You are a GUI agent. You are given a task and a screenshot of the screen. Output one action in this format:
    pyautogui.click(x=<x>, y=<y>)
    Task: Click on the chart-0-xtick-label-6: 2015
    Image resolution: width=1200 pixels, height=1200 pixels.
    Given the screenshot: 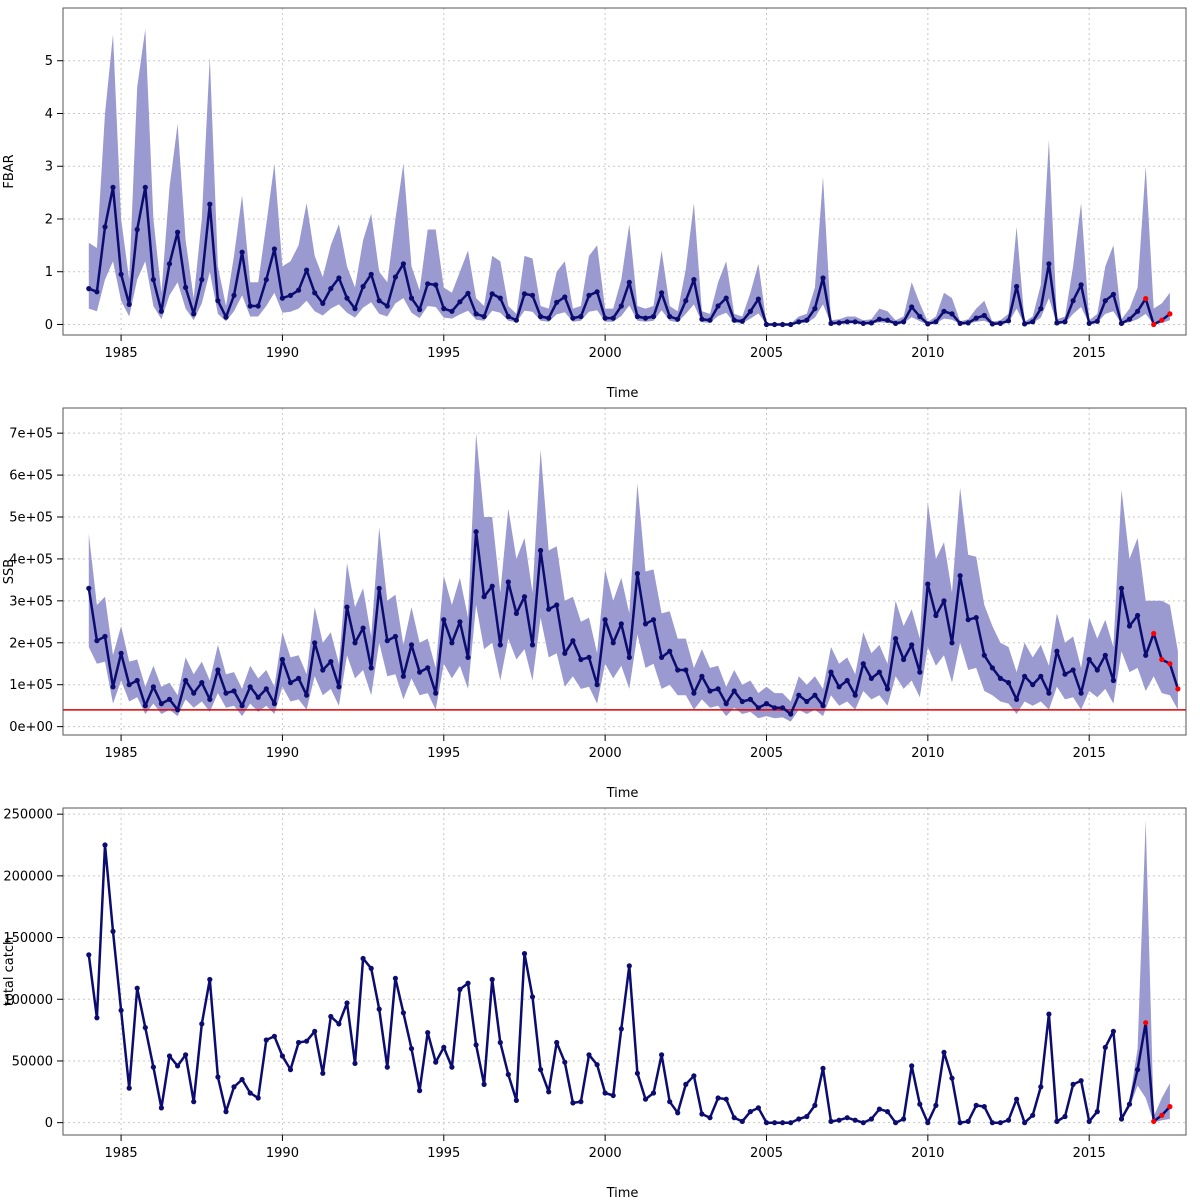 What is the action you would take?
    pyautogui.click(x=1089, y=353)
    